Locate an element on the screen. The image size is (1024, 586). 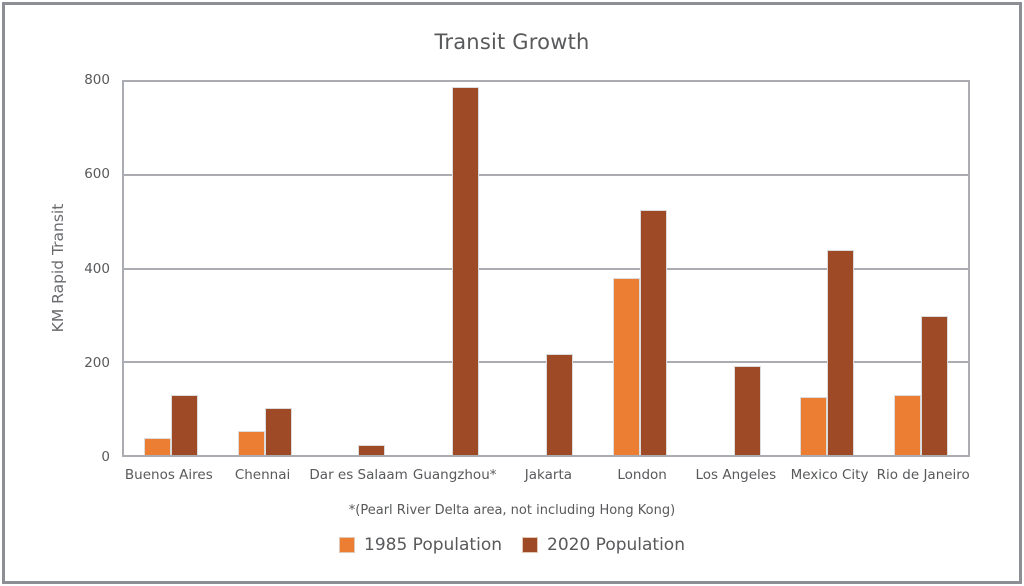
legend-item-2020: 2020 Population is located at coordinates (603, 545).